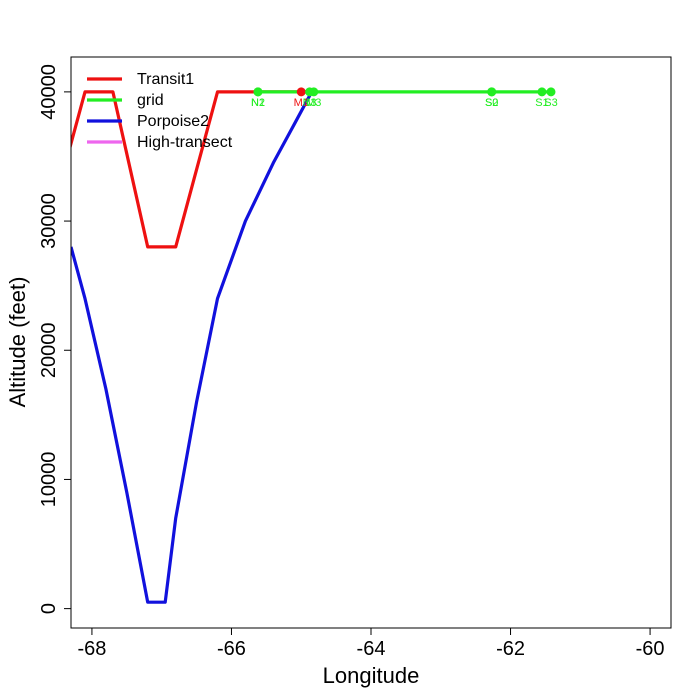 This screenshot has height=700, width=700. I want to click on waypoint-label: S0, so click(491, 103).